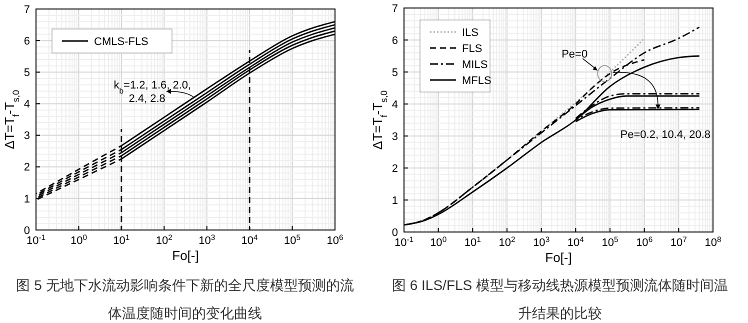 The image size is (748, 323). I want to click on text: 图 6 ILS/FLS 模型与移动线热源模型预测流体随时间温升结果的比较, so click(560, 299).